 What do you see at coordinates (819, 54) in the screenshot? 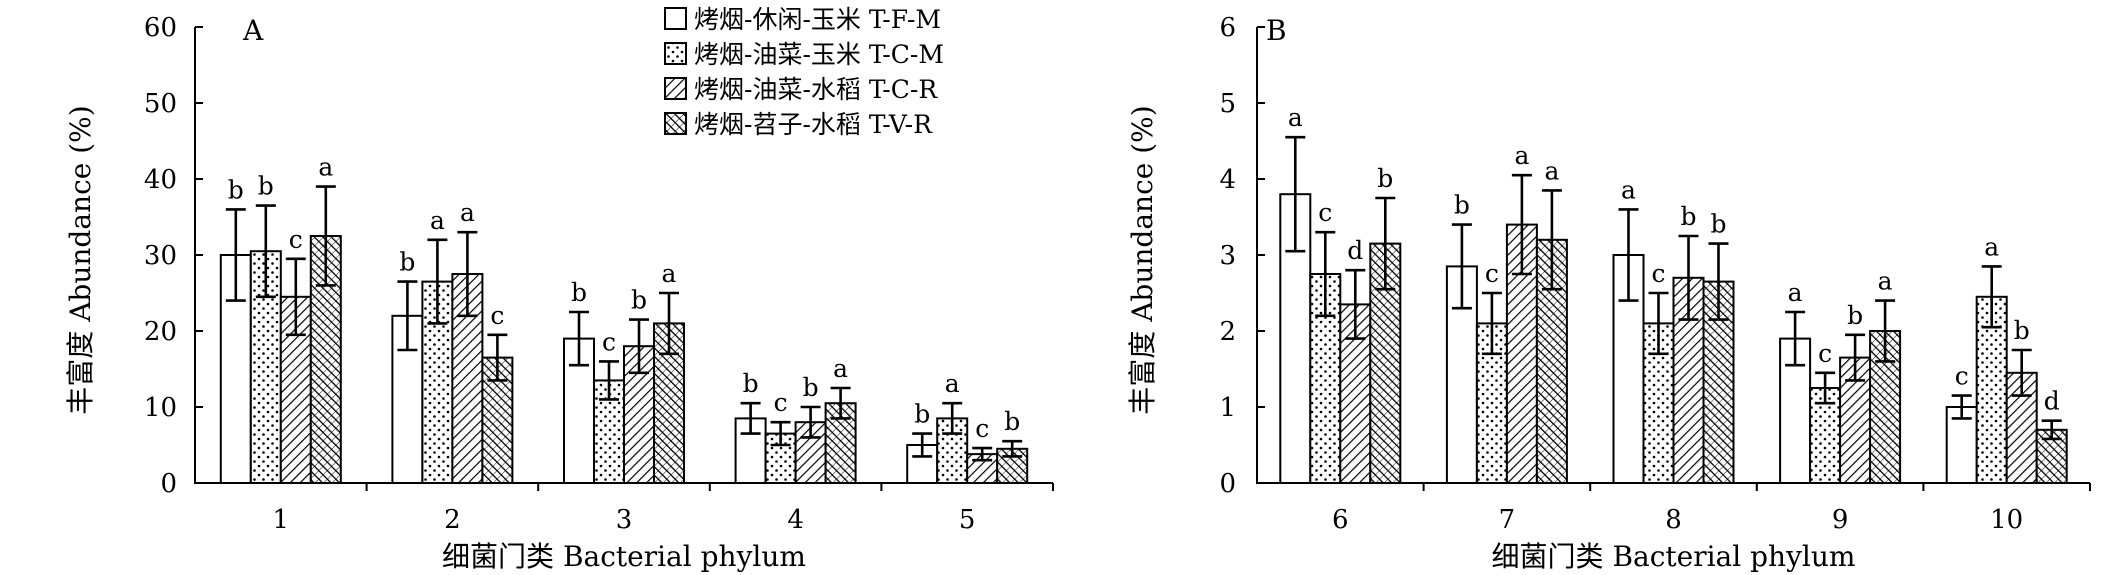
I see `legend-label: 烤烟-油菜-玉米 T-C-M` at bounding box center [819, 54].